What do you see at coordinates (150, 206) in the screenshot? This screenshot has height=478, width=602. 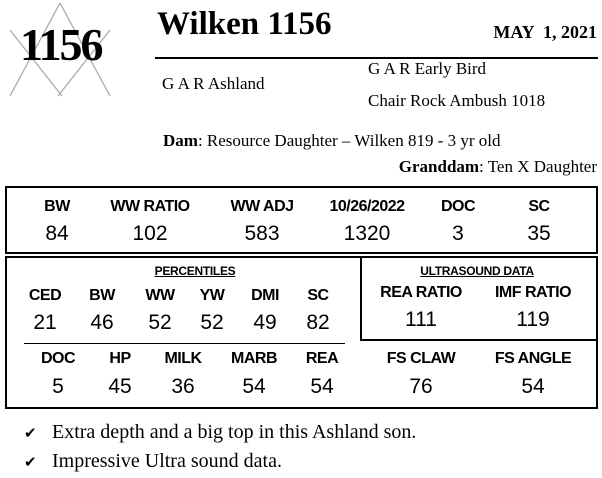 I see `stat-label: WW RATIO` at bounding box center [150, 206].